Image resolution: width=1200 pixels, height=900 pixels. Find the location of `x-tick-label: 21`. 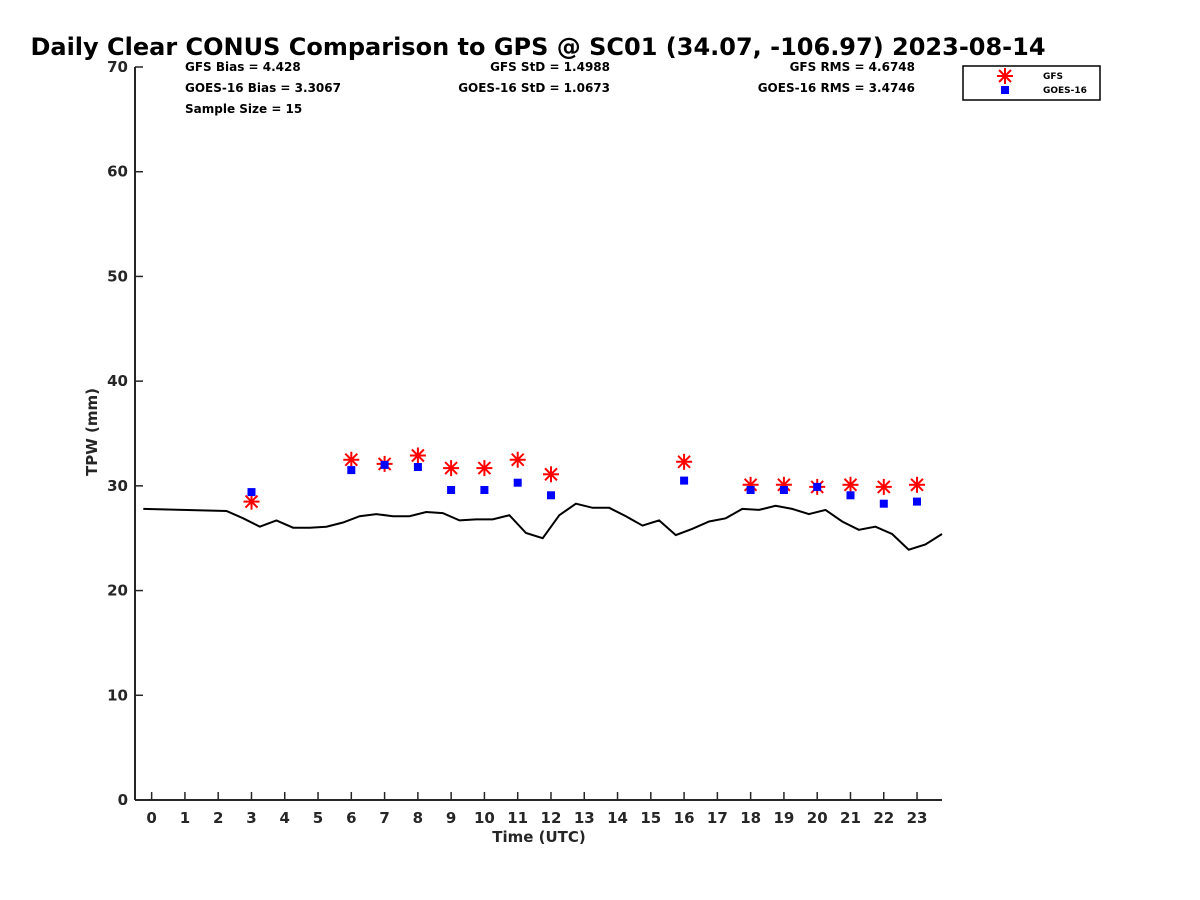

x-tick-label: 21 is located at coordinates (850, 818).